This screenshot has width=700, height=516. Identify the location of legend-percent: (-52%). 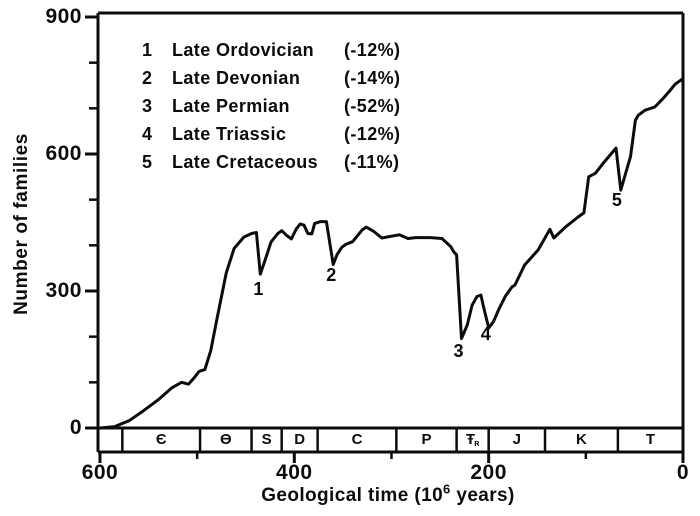
(372, 106).